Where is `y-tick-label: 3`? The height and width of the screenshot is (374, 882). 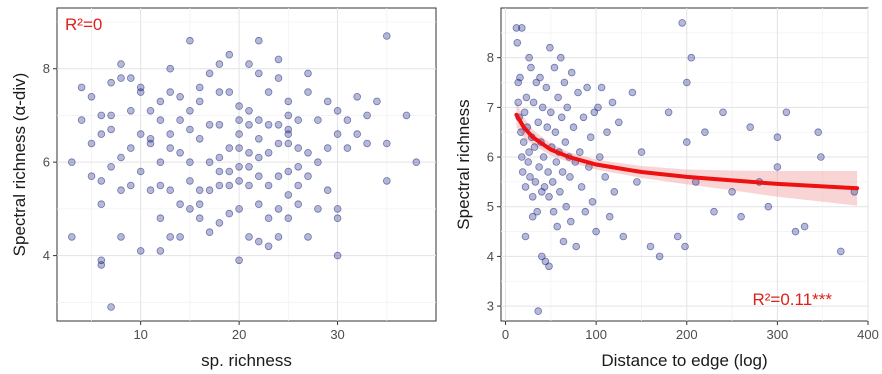
y-tick-label: 3 is located at coordinates (490, 306).